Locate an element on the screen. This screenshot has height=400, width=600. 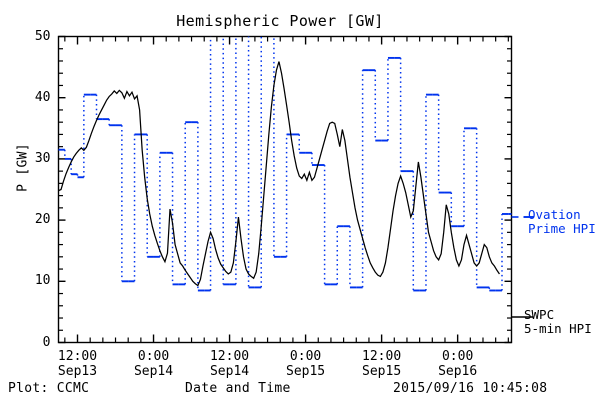
legend-swpc: SWPC 5-min HPI is located at coordinates (558, 322).